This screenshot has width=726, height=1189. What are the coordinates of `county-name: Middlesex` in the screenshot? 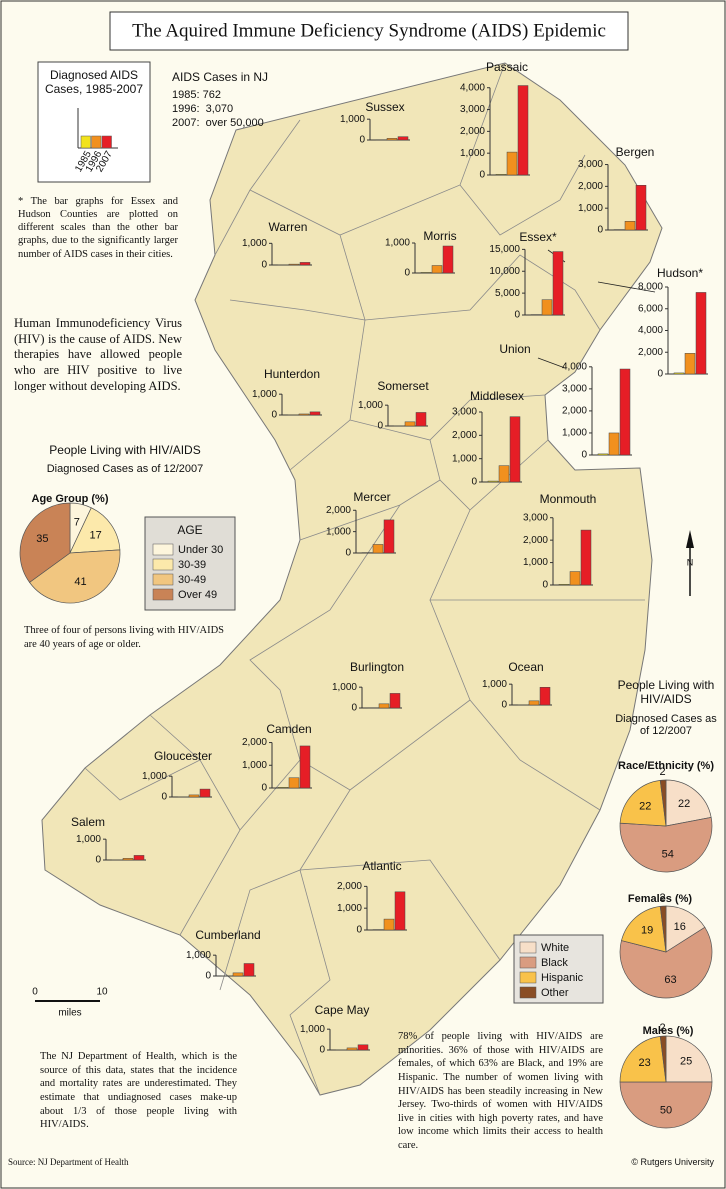 It's located at (497, 396).